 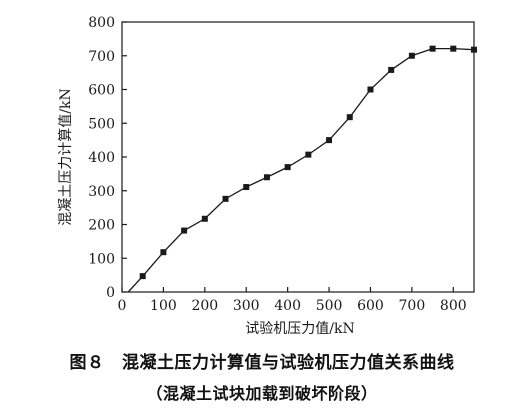 What do you see at coordinates (163, 306) in the screenshot?
I see `x-tick-label: 100` at bounding box center [163, 306].